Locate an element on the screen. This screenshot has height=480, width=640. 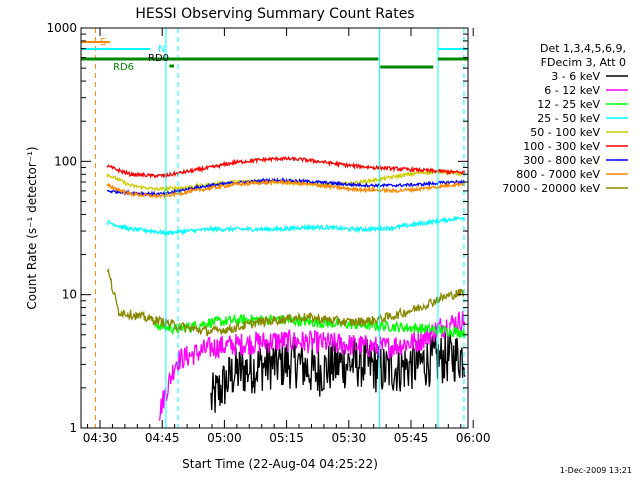
legend-header-line-1: Det 1,3,4,5,6,9, is located at coordinates (583, 48).